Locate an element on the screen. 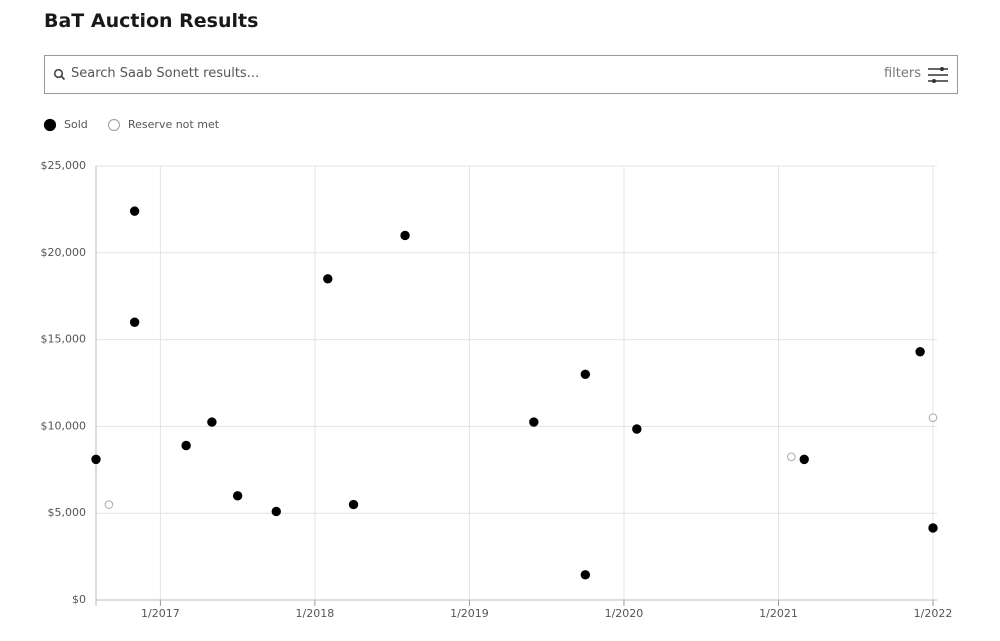  y-tick-label: $10,000 is located at coordinates (64, 425).